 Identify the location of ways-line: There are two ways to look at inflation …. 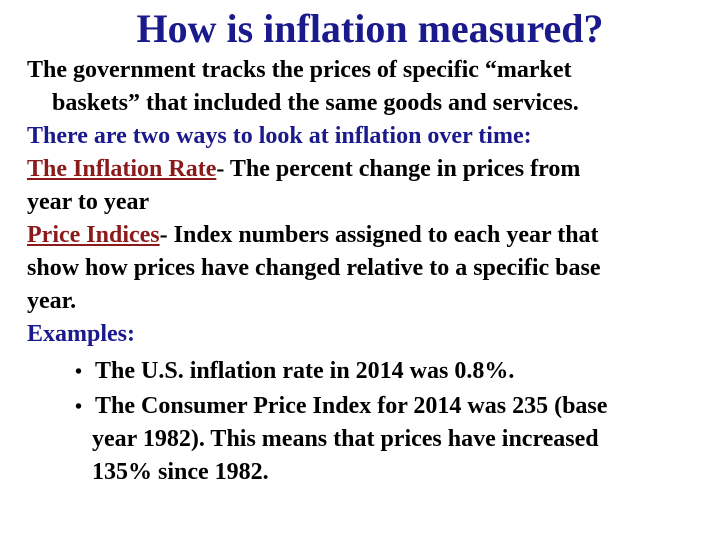
(279, 136).